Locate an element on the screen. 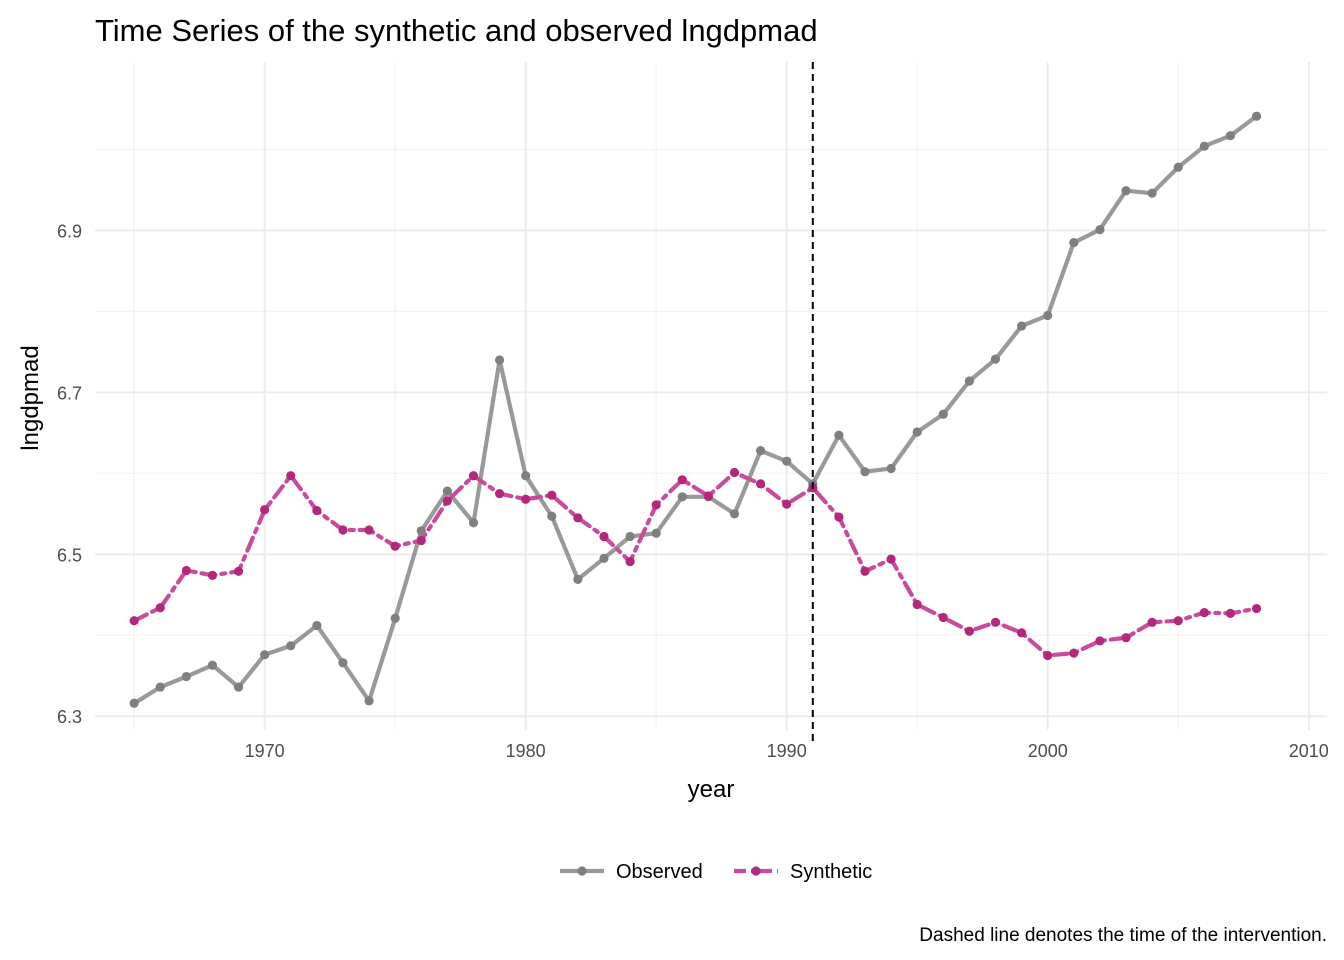  x-axis-title: year is located at coordinates (711, 789).